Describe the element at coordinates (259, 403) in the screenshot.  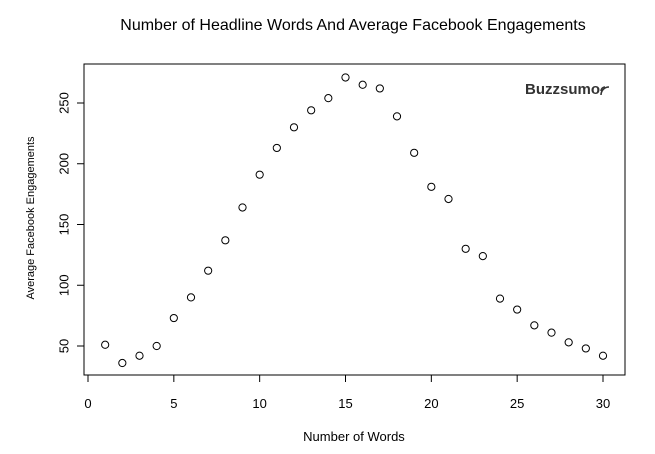
I see `x-tick-label: 10` at that location.